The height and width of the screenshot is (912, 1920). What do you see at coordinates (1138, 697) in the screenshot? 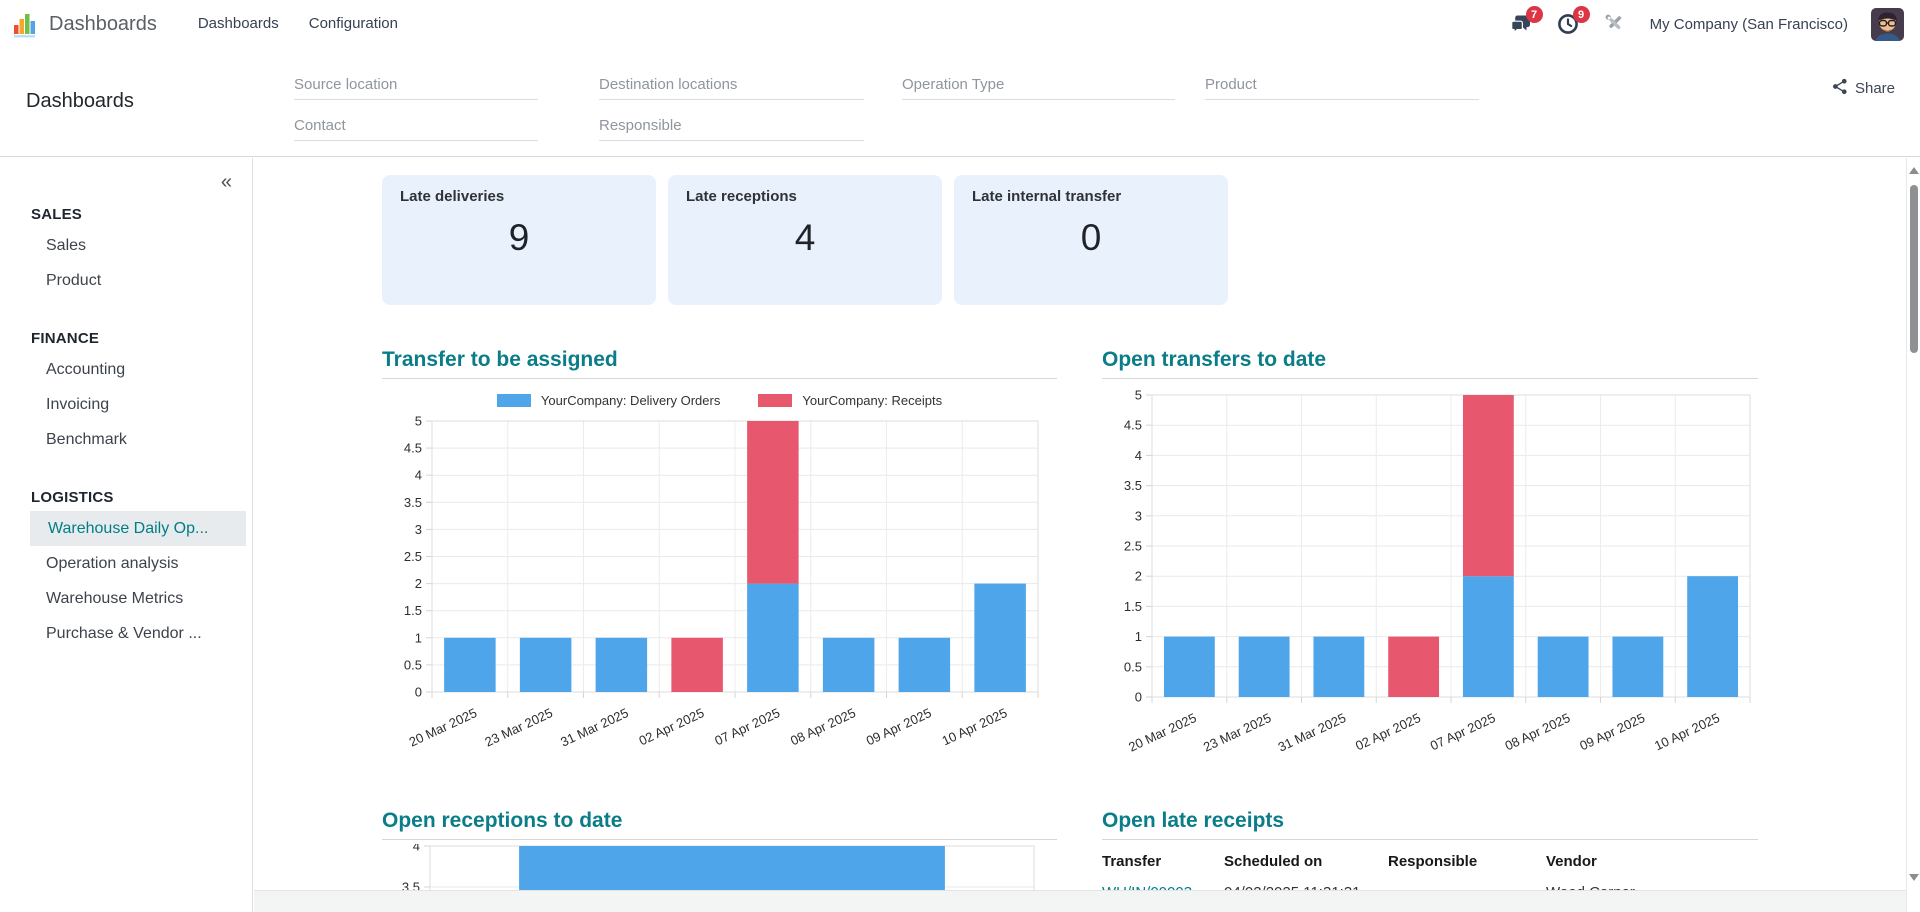
I see `svg-text: 0` at bounding box center [1138, 697].